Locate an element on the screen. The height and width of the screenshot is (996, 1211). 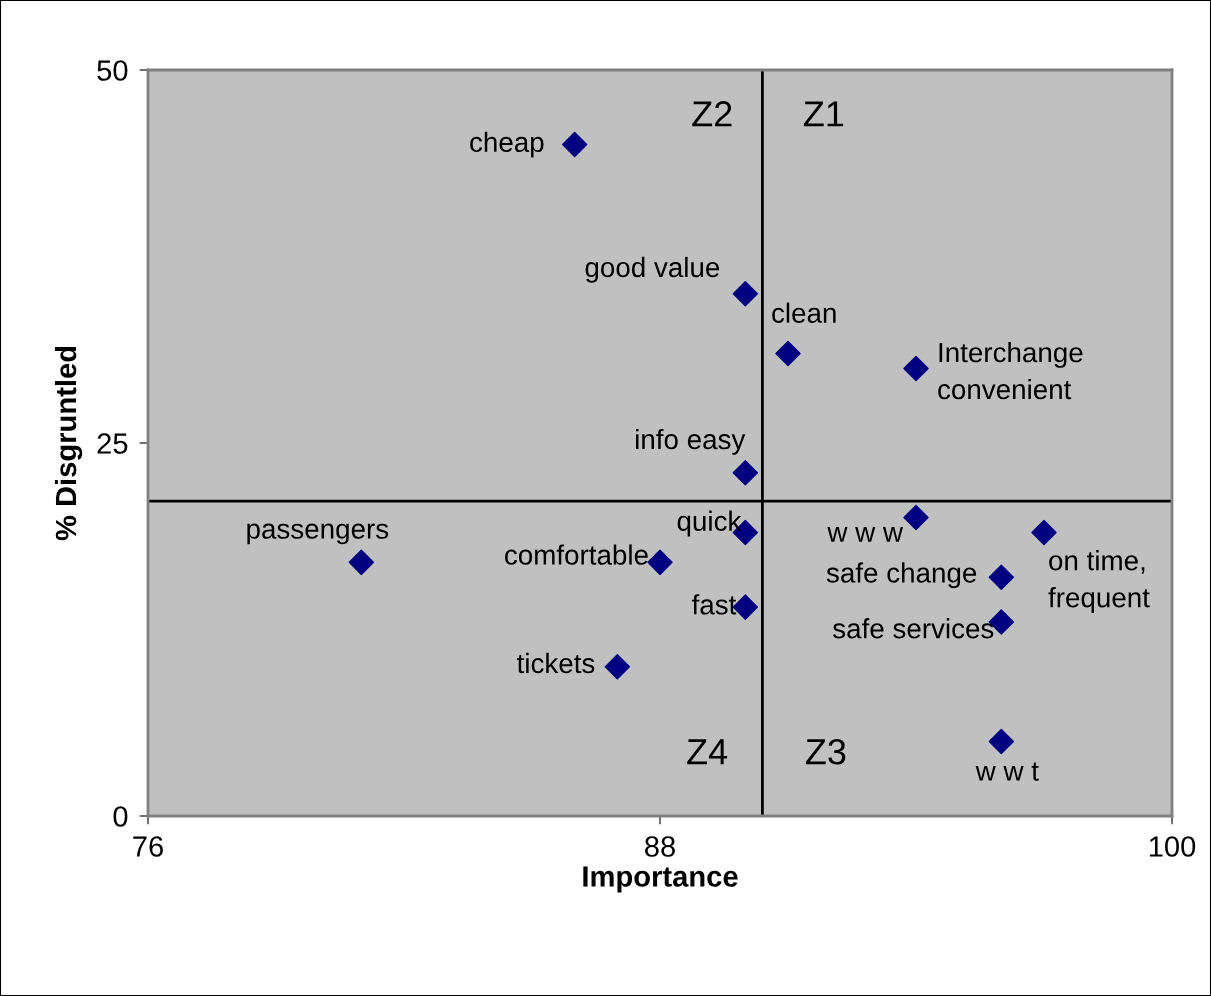
y-axis-title: % Disgruntled is located at coordinates (68, 443).